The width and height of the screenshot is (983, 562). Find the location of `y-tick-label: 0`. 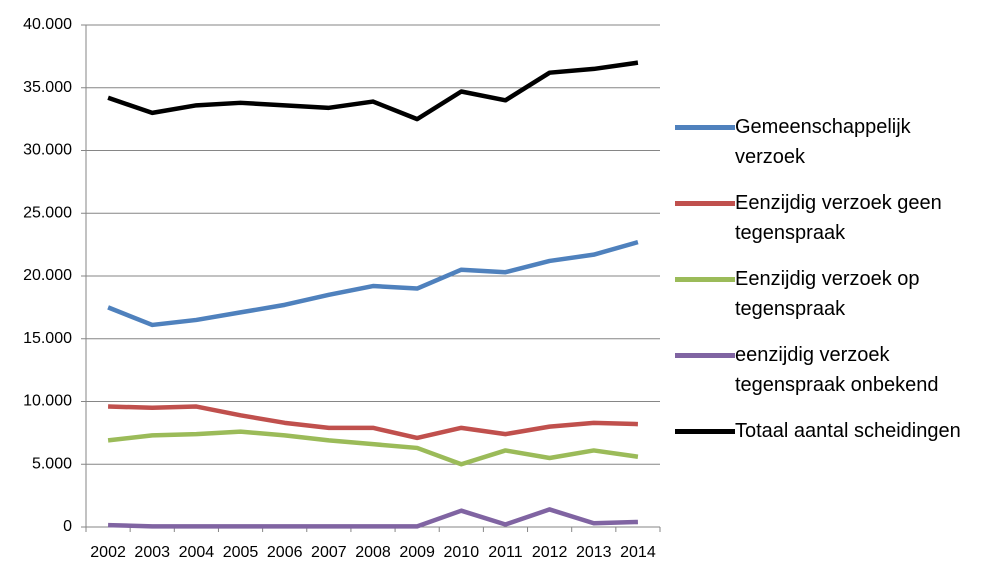

y-tick-label: 0 is located at coordinates (67, 526).